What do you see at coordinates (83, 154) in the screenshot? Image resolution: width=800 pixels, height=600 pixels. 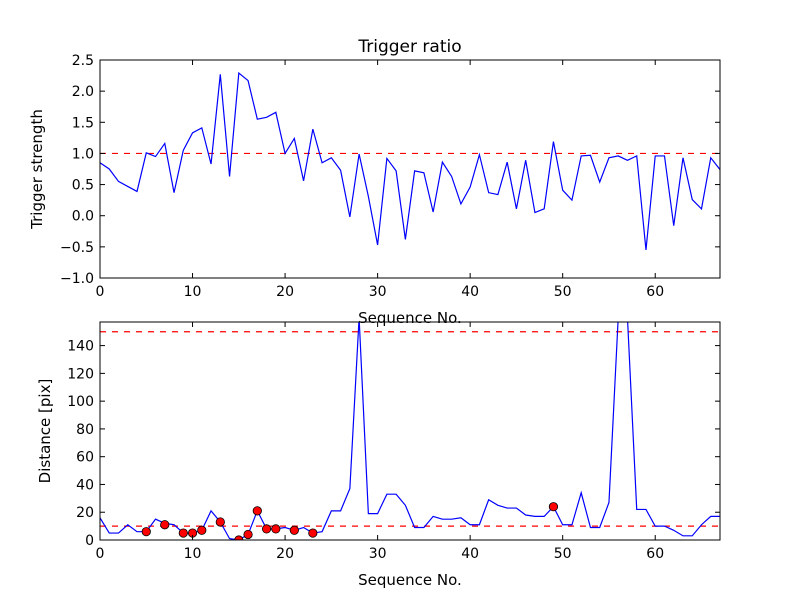 I see `y-tick-label: 1.0` at bounding box center [83, 154].